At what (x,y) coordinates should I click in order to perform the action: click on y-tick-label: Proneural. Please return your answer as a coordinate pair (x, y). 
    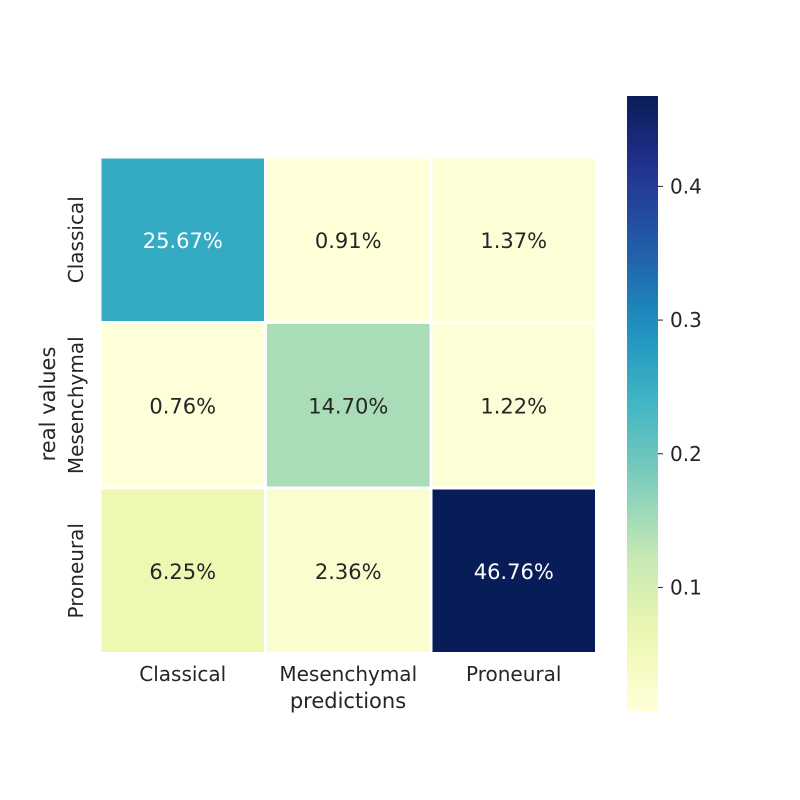
    Looking at the image, I should click on (76, 570).